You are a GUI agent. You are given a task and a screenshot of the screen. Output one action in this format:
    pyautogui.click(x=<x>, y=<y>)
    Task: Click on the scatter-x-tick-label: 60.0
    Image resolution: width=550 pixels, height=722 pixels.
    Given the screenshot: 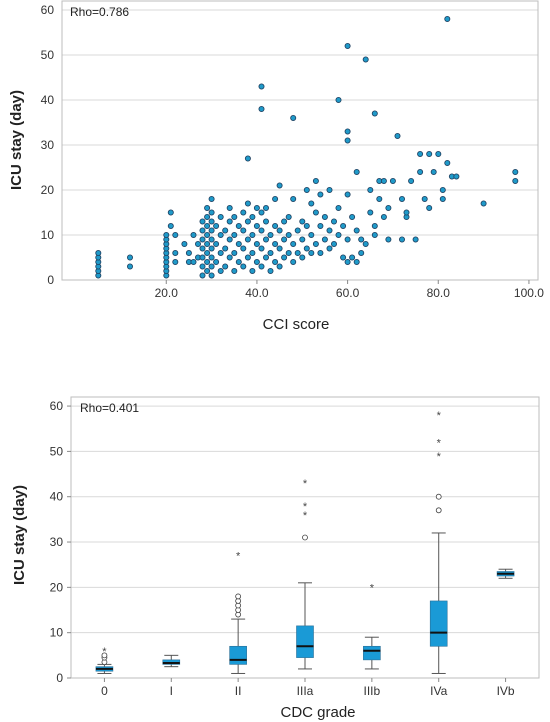 What is the action you would take?
    pyautogui.click(x=348, y=293)
    